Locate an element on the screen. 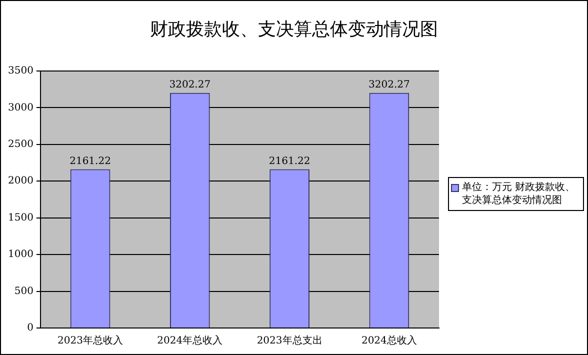 The image size is (588, 355). y-tick-label: 3500 is located at coordinates (21, 71).